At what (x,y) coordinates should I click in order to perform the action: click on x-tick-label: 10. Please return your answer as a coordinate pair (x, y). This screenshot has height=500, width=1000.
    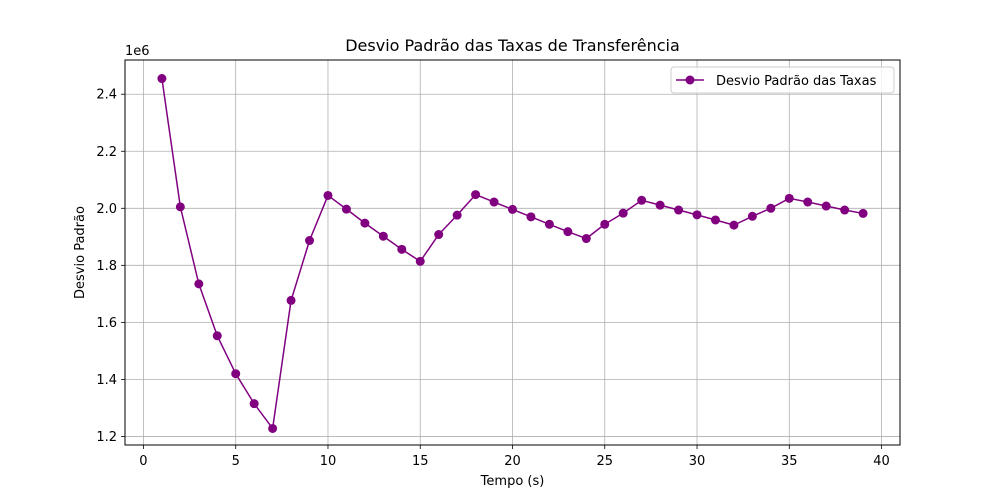
    Looking at the image, I should click on (328, 461).